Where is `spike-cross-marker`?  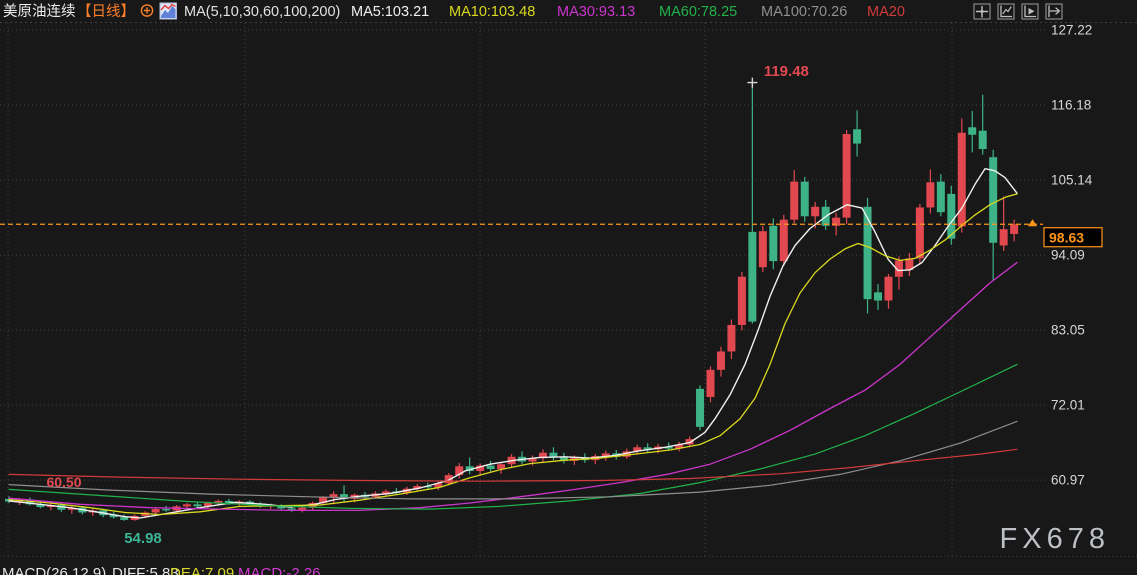
spike-cross-marker is located at coordinates (752, 82).